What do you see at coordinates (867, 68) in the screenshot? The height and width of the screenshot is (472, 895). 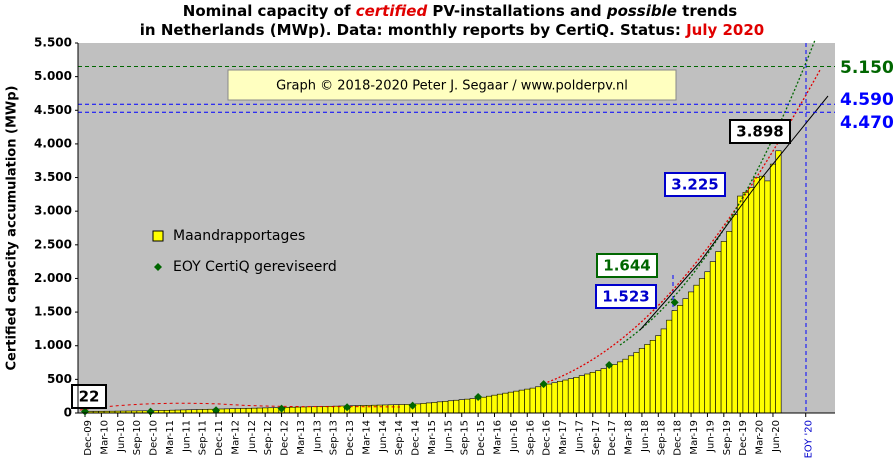 I see `reference-label: 5.150` at bounding box center [867, 68].